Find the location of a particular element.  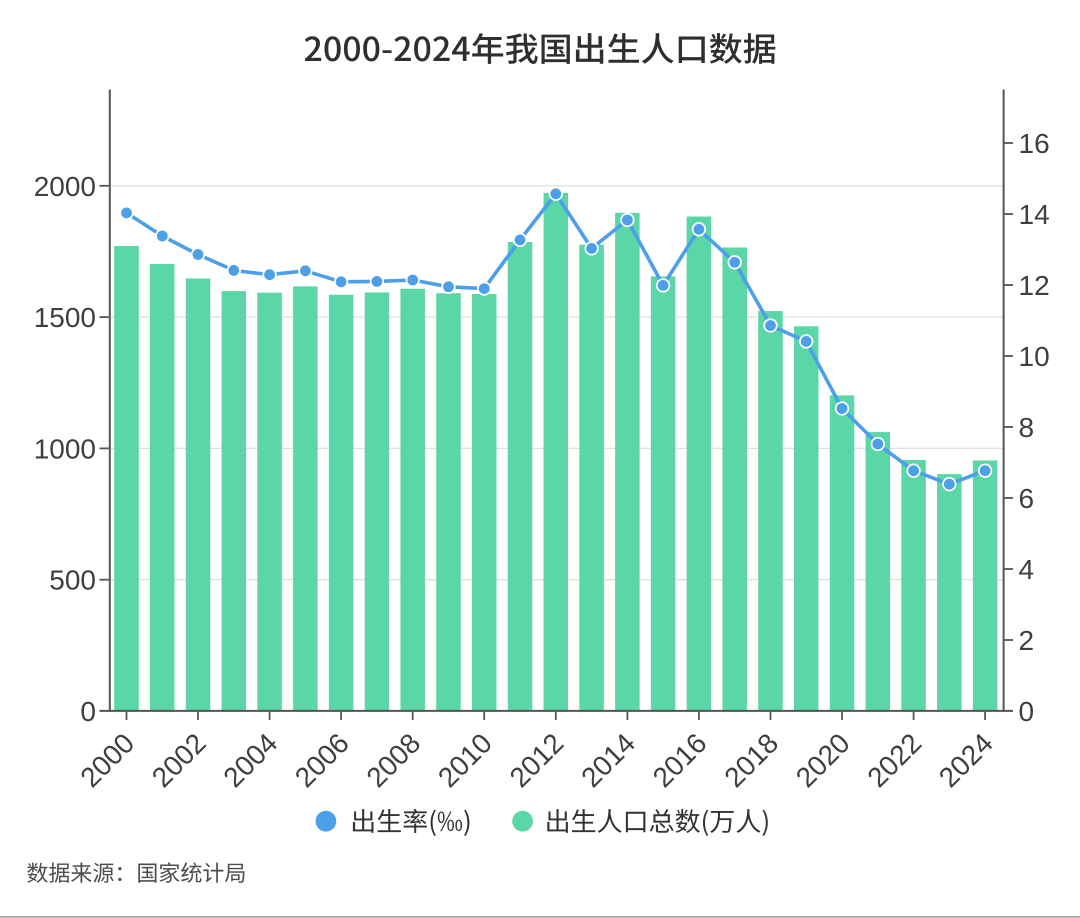

svg-text: 6 is located at coordinates (1027, 498).